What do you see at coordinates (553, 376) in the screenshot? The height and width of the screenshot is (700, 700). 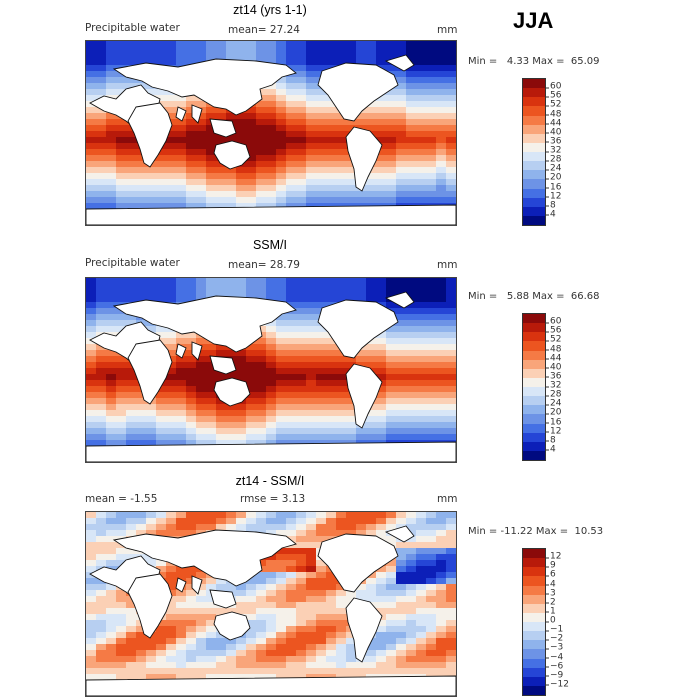 I see `colorbar-tick-label: 36` at bounding box center [553, 376].